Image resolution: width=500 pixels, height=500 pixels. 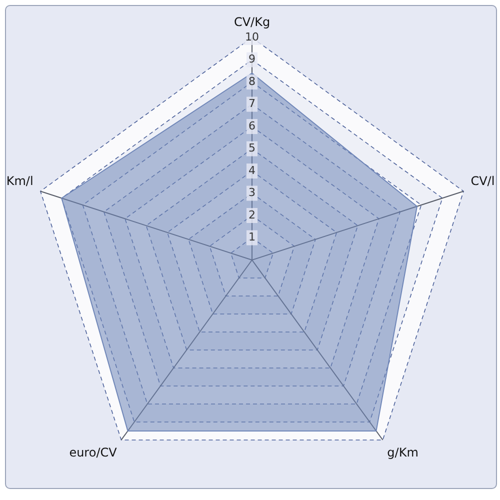 I want to click on y-tick-label: 9, so click(x=252, y=59).